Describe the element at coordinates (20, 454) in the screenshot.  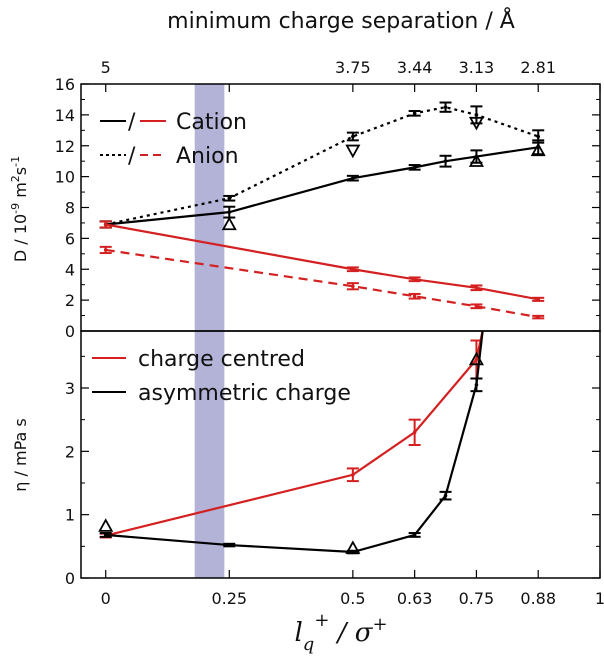
I see `ylabel-bottom: η / mPa s` at that location.